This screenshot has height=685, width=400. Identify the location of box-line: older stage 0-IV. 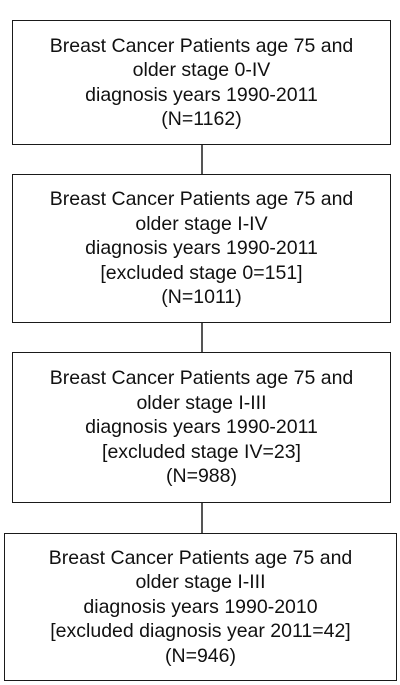
(201, 70).